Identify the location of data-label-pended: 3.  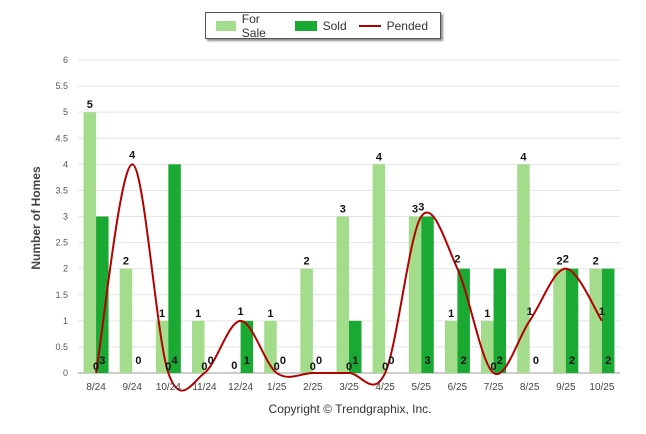
(421, 208).